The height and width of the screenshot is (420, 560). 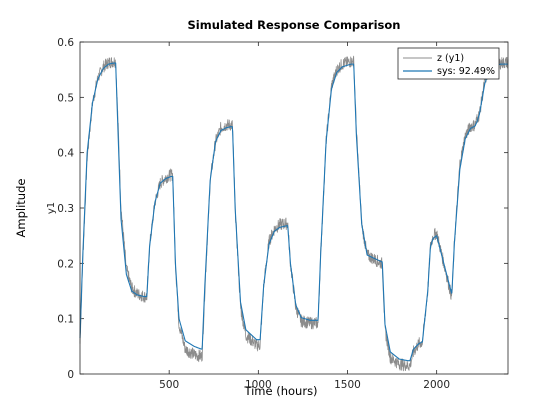 I want to click on y-tick-label: 0.1, so click(x=65, y=320).